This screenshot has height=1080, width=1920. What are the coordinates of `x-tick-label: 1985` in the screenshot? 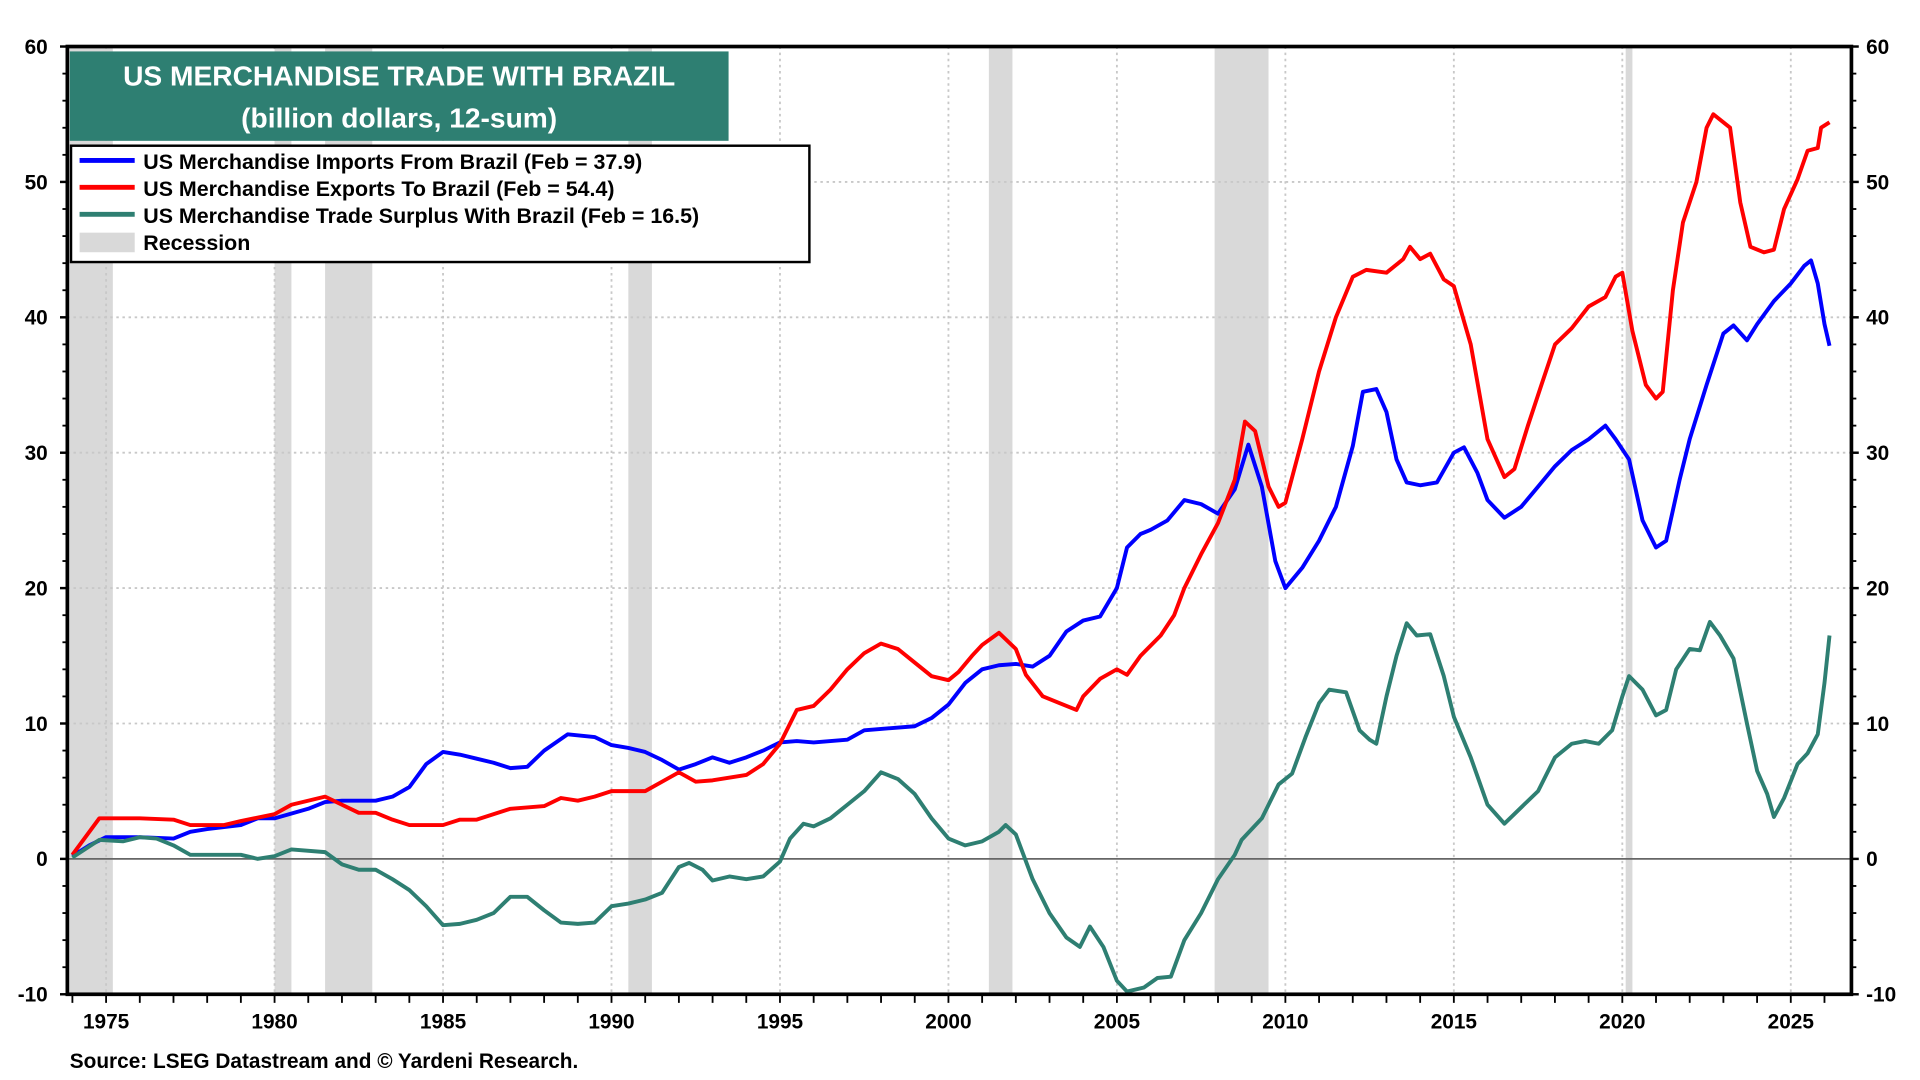 It's located at (443, 1022).